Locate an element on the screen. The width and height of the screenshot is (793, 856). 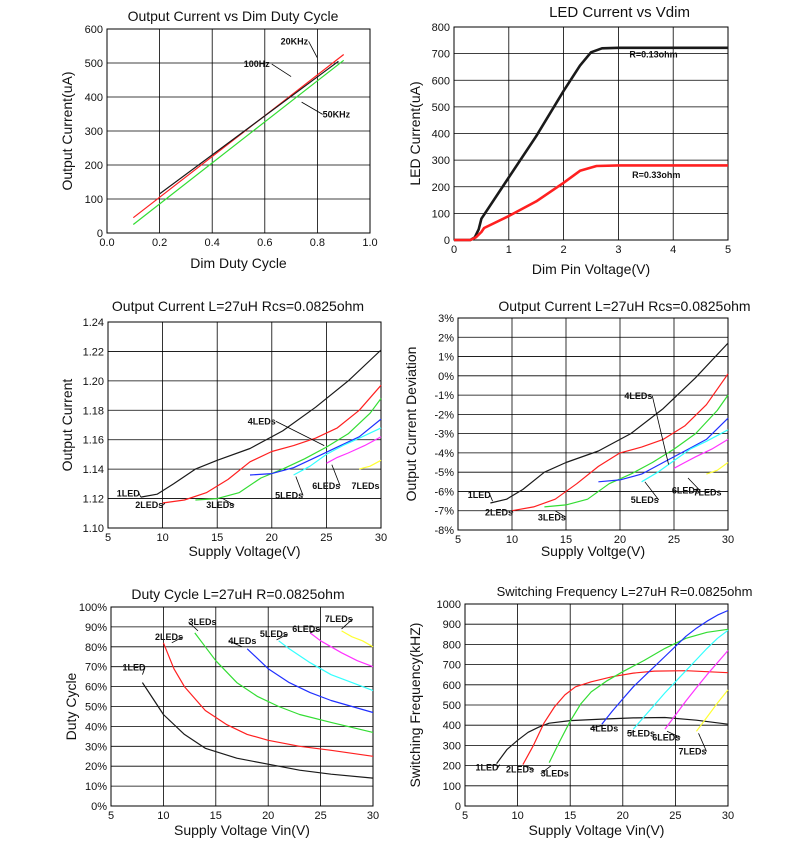
series-line-2leds is located at coordinates (268, 699).